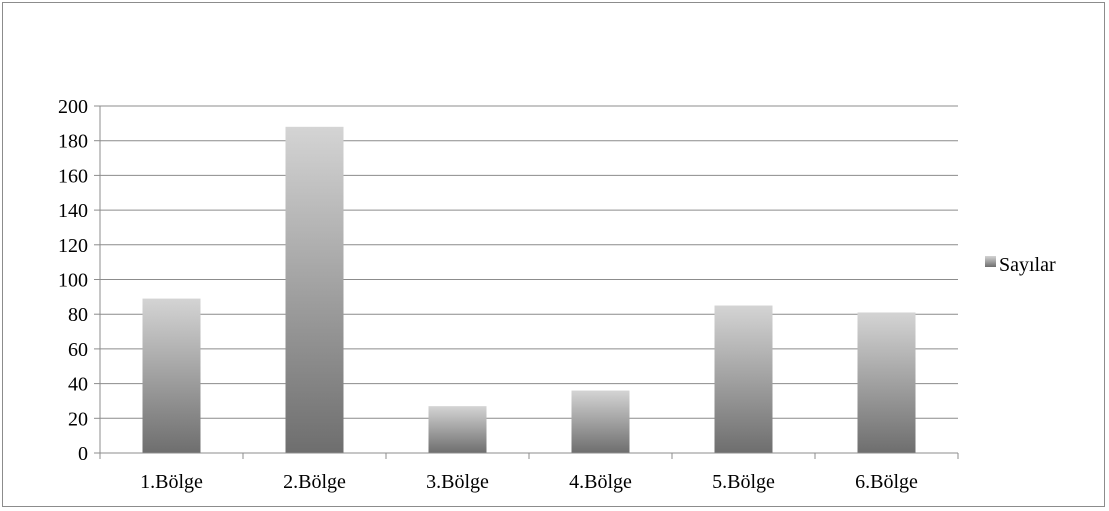 This screenshot has width=1109, height=511. I want to click on y-tick-label: 20, so click(78, 419).